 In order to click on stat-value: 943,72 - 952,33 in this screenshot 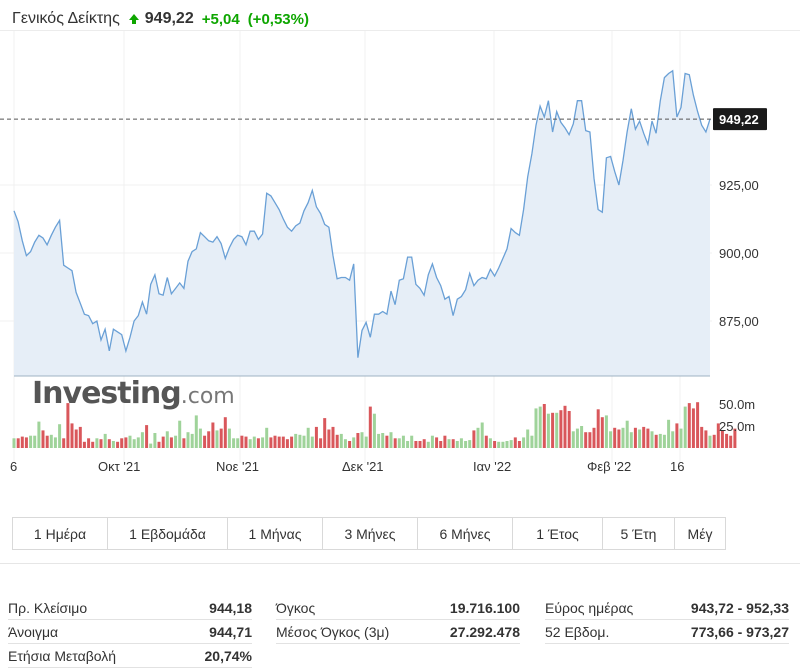, I will do `click(739, 607)`.